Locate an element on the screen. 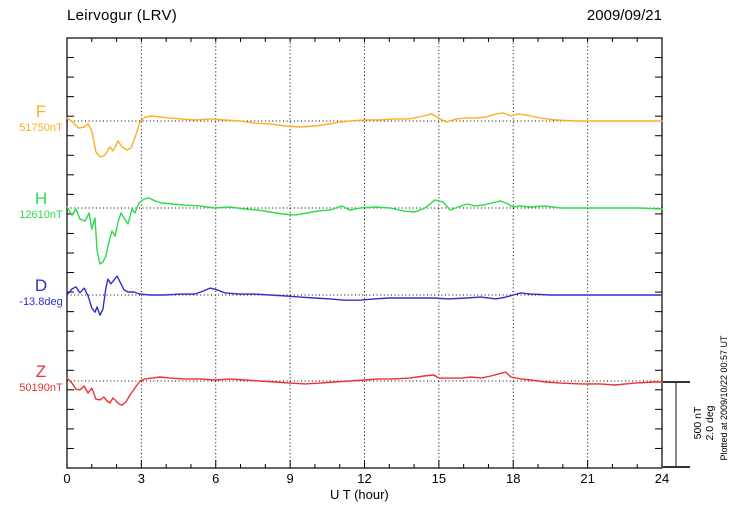 Image resolution: width=730 pixels, height=520 pixels. trace-label-Z: Z 50190nT is located at coordinates (41, 378).